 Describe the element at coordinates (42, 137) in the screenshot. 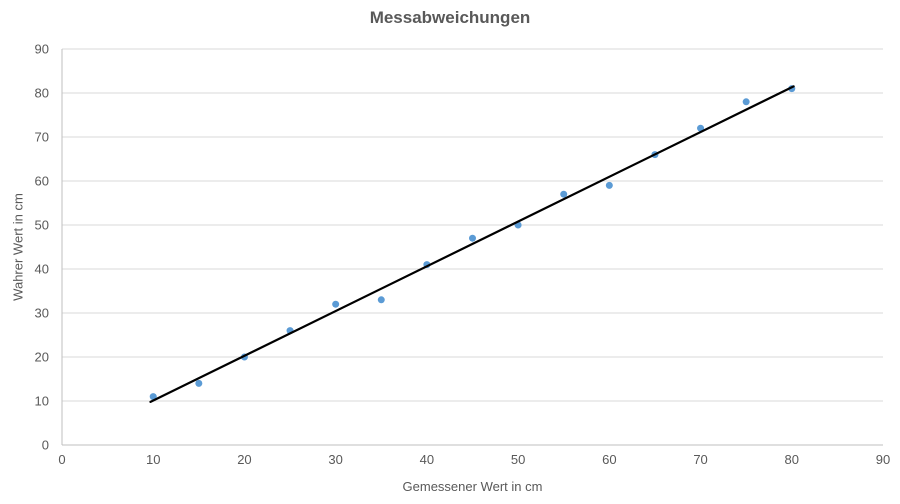

I see `y-tick-label: 70` at that location.